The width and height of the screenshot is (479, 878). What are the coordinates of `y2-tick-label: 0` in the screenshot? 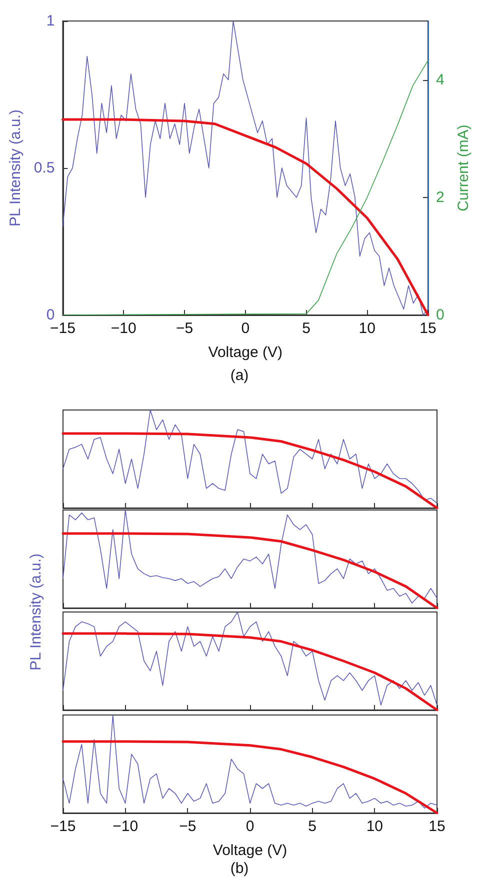 It's located at (440, 315).